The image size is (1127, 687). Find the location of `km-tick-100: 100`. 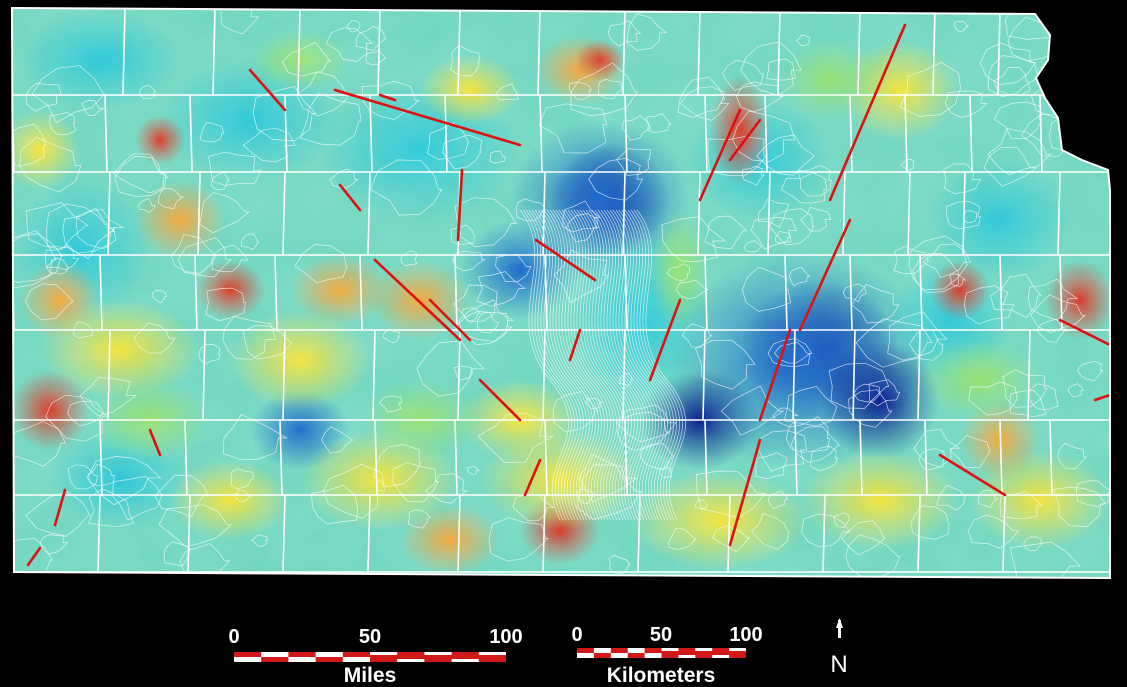

km-tick-100: 100 is located at coordinates (745, 635).